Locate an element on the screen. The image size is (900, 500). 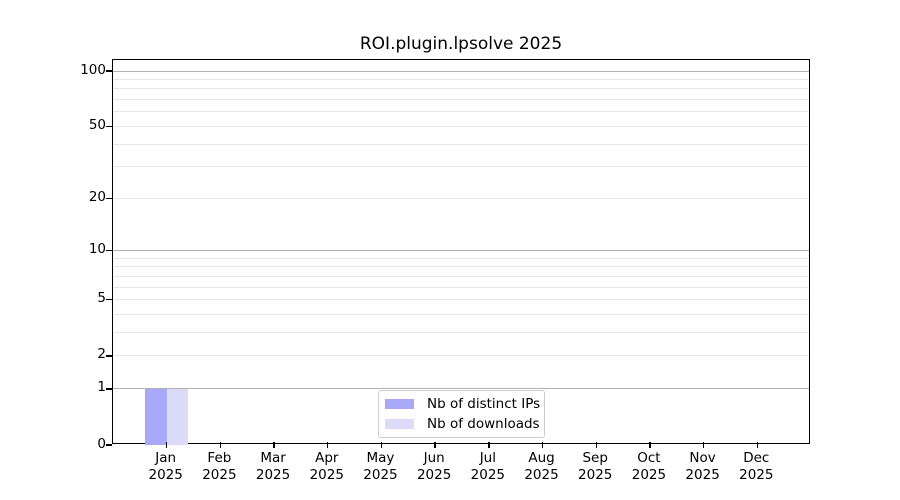
x-tick-month: Nov is located at coordinates (702, 458).